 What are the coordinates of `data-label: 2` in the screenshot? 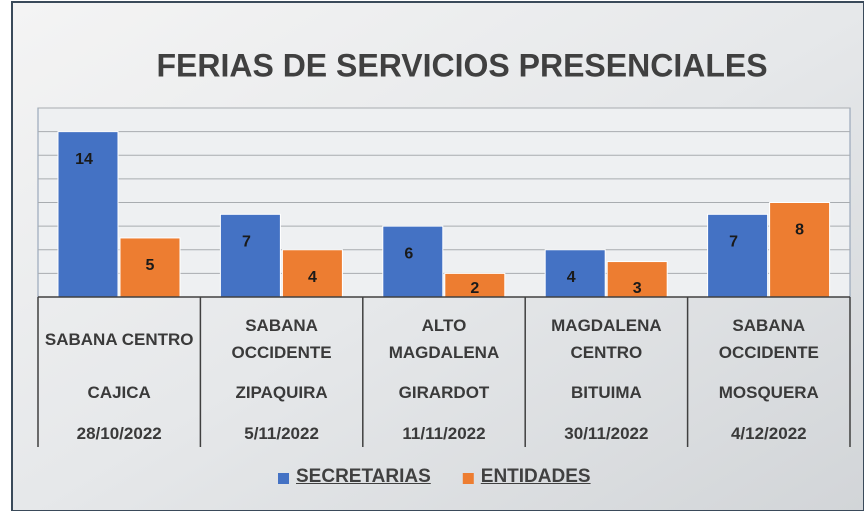 It's located at (474, 288).